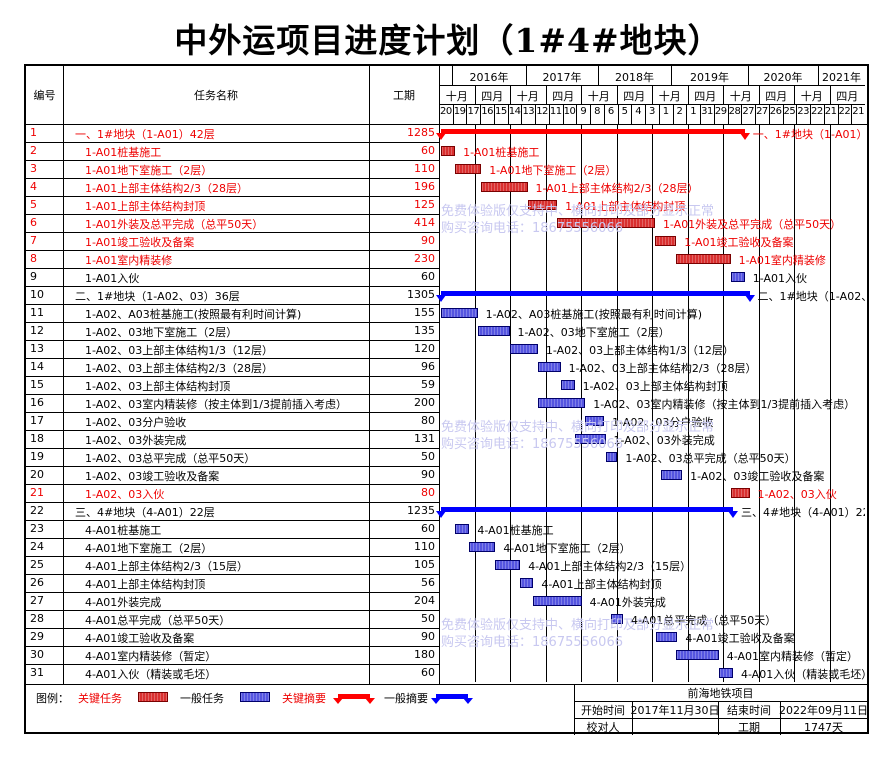 Image resolution: width=896 pixels, height=757 pixels. What do you see at coordinates (37, 582) in the screenshot?
I see `row-id: 26` at bounding box center [37, 582].